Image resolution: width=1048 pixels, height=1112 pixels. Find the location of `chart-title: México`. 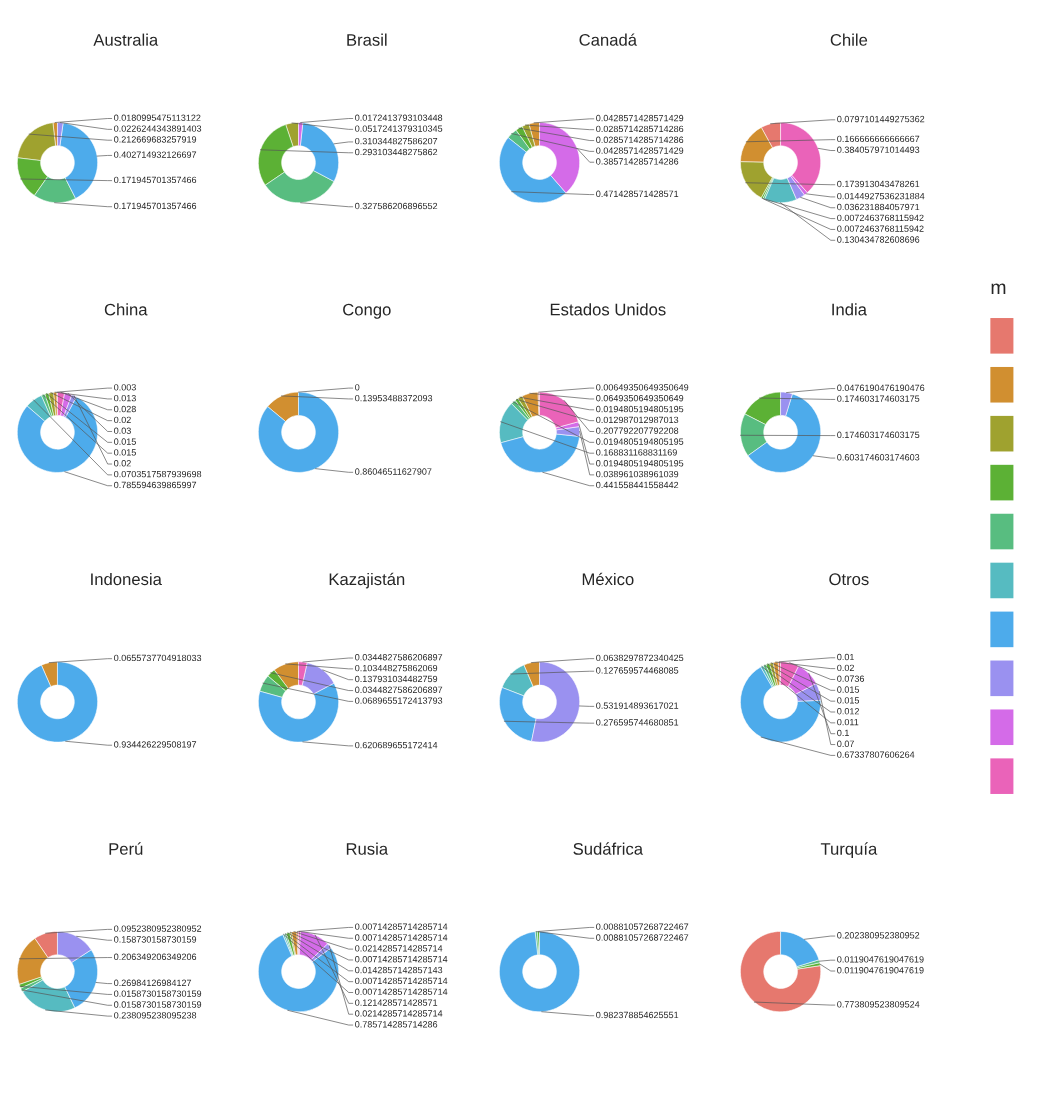

chart-title: México is located at coordinates (608, 579).